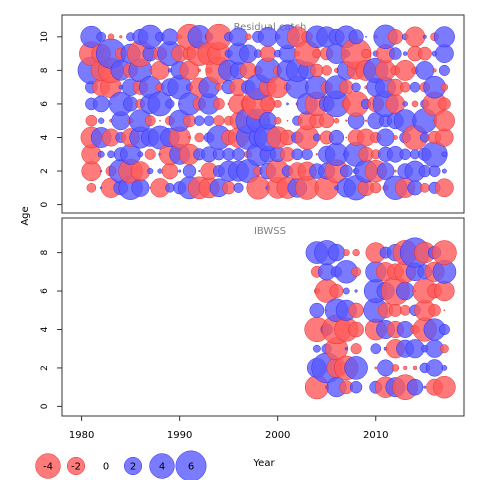 This screenshot has width=480, height=480. What do you see at coordinates (228, 428) in the screenshot?
I see `x-axis: 1980 1990 2000 2010` at bounding box center [228, 428].